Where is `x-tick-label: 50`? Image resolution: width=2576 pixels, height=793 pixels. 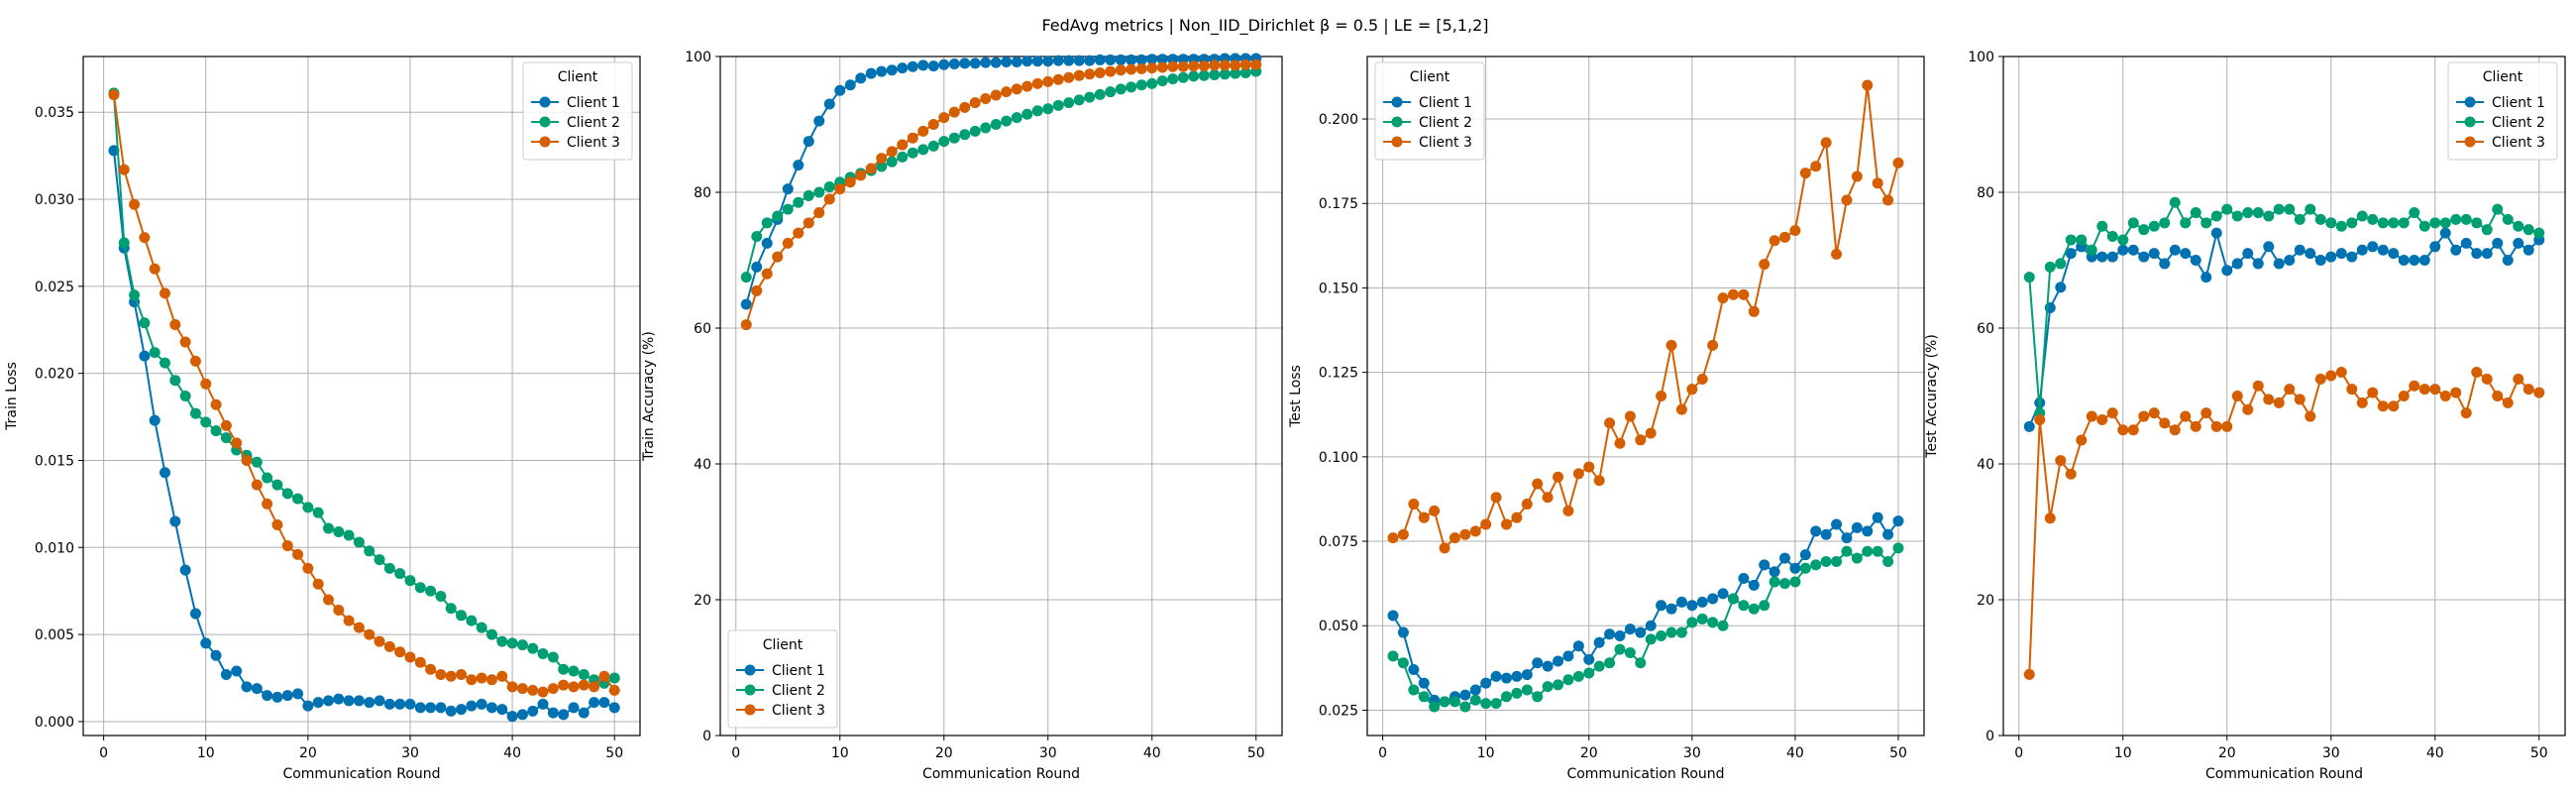
x-tick-label: 50 is located at coordinates (1256, 753).